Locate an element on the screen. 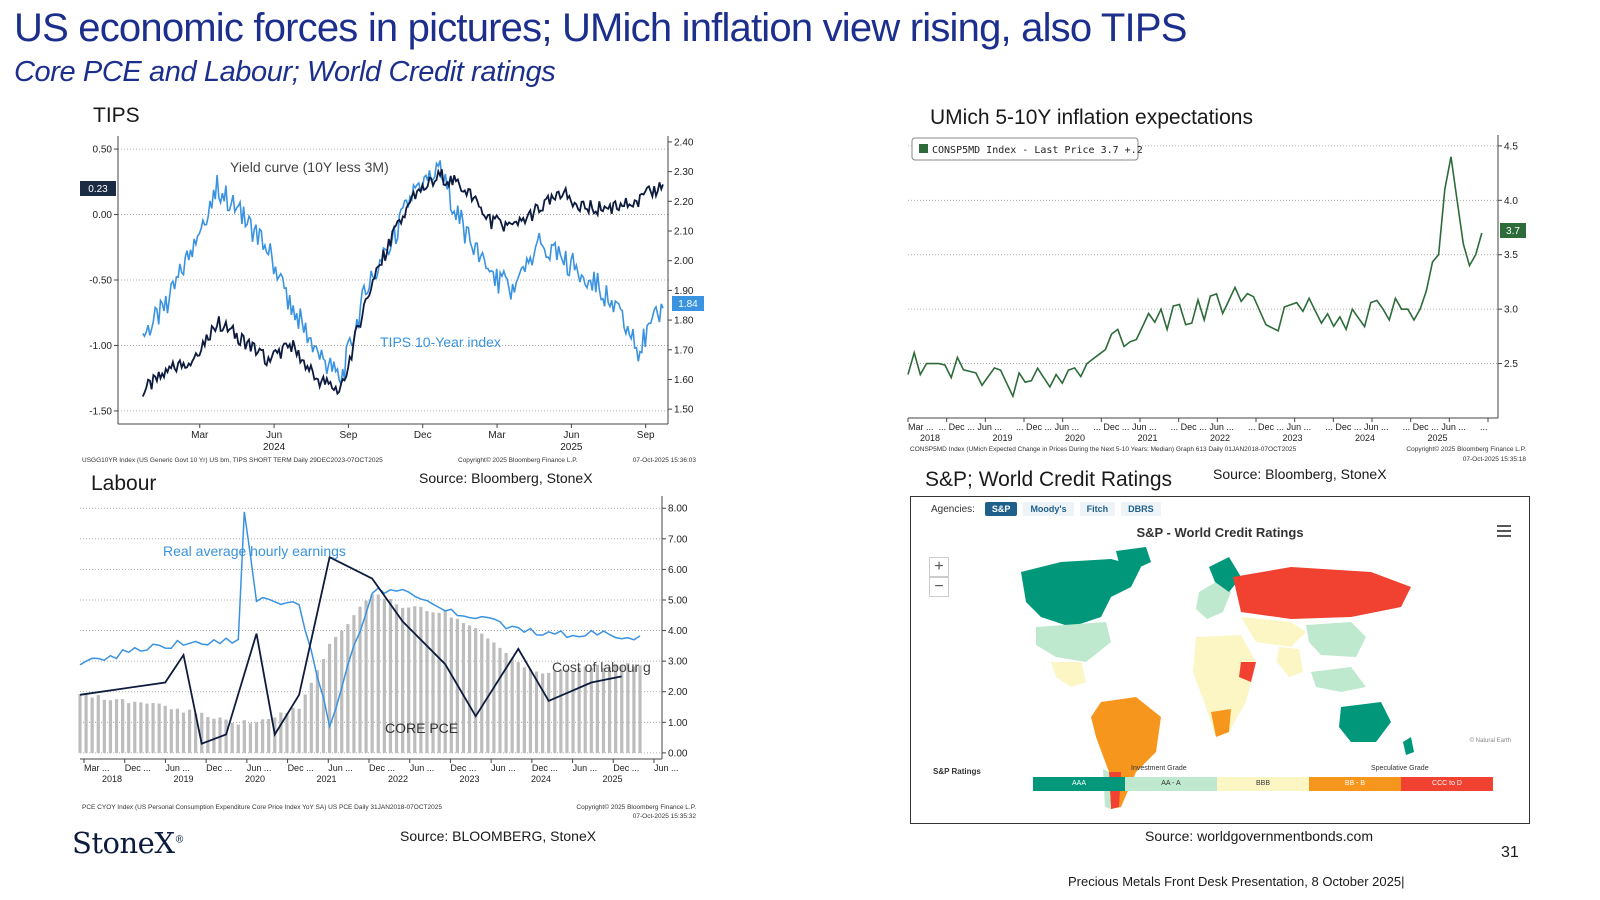 The height and width of the screenshot is (900, 1600). labour-year-label: 2020 is located at coordinates (255, 779).